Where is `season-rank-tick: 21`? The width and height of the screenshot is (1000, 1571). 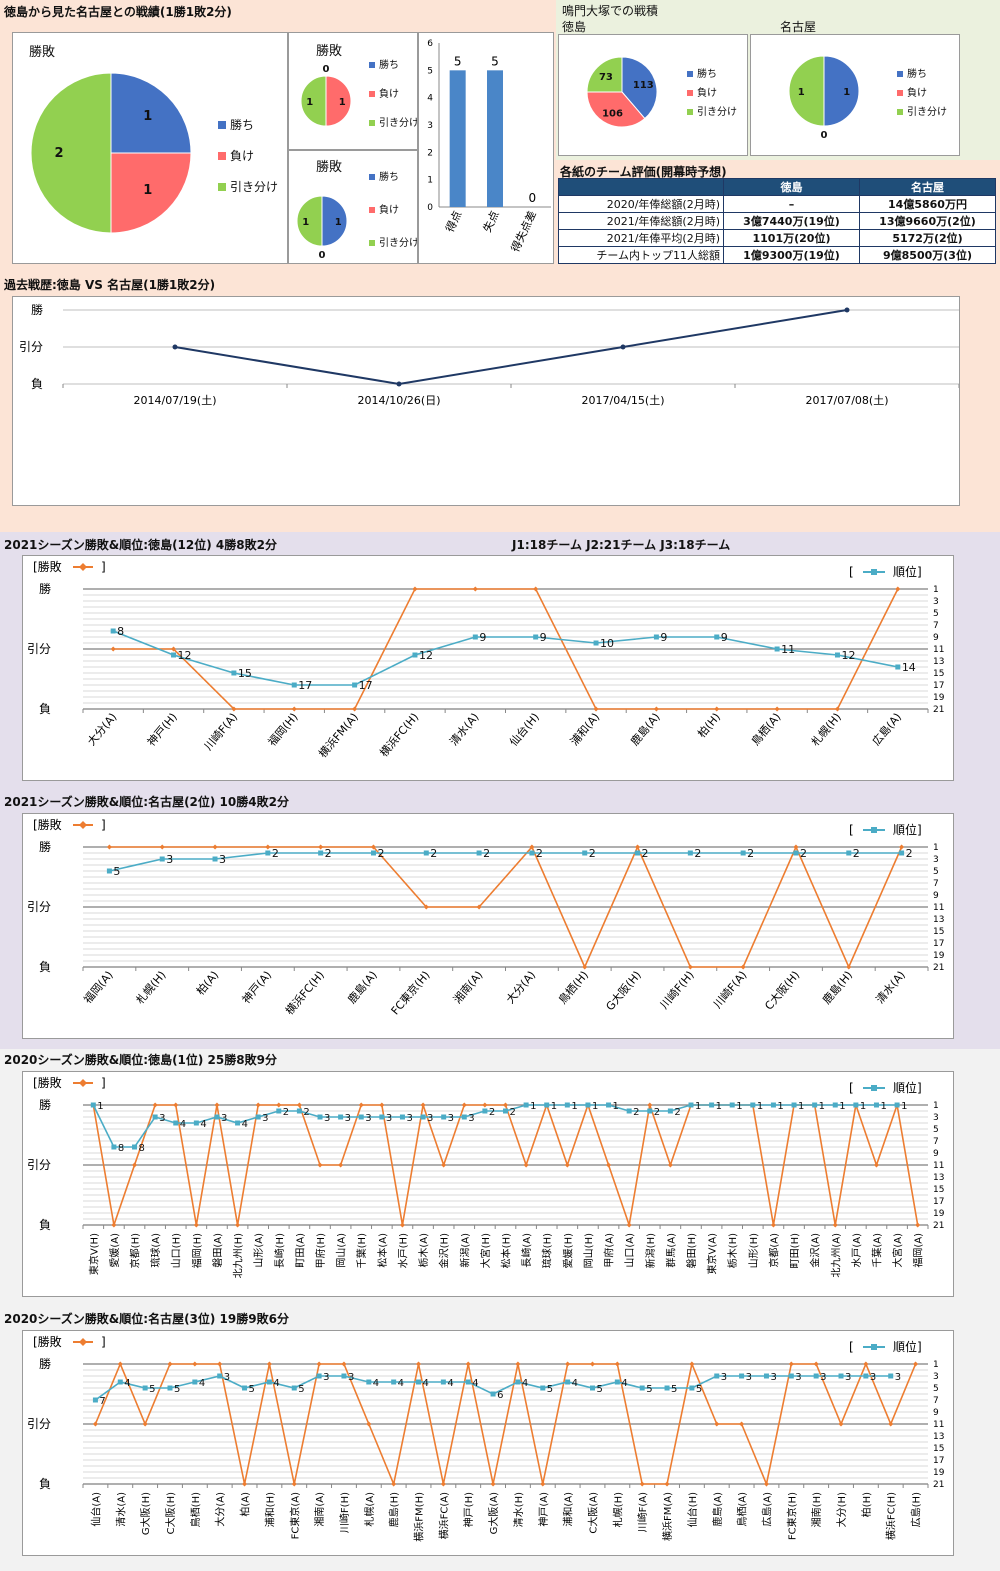 season-rank-tick: 21 is located at coordinates (938, 1485).